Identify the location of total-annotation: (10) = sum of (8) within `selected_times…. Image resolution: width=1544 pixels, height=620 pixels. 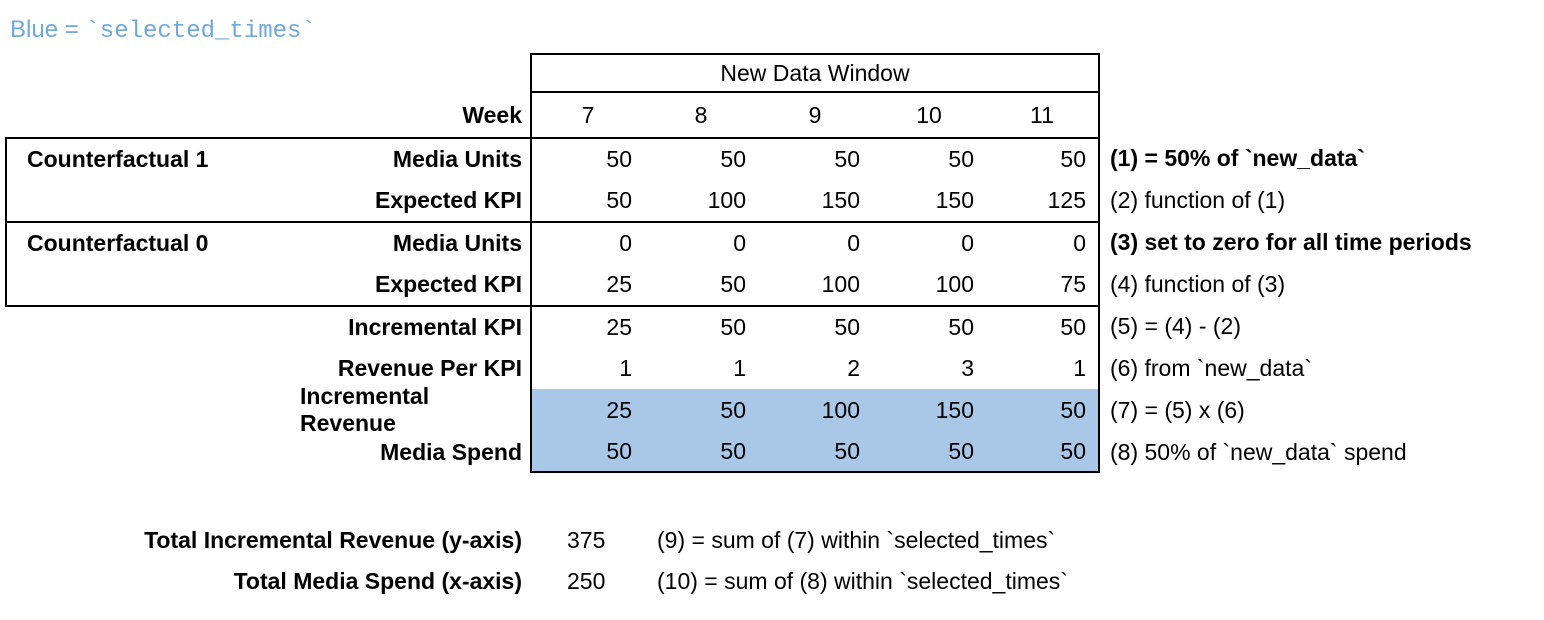
(862, 581).